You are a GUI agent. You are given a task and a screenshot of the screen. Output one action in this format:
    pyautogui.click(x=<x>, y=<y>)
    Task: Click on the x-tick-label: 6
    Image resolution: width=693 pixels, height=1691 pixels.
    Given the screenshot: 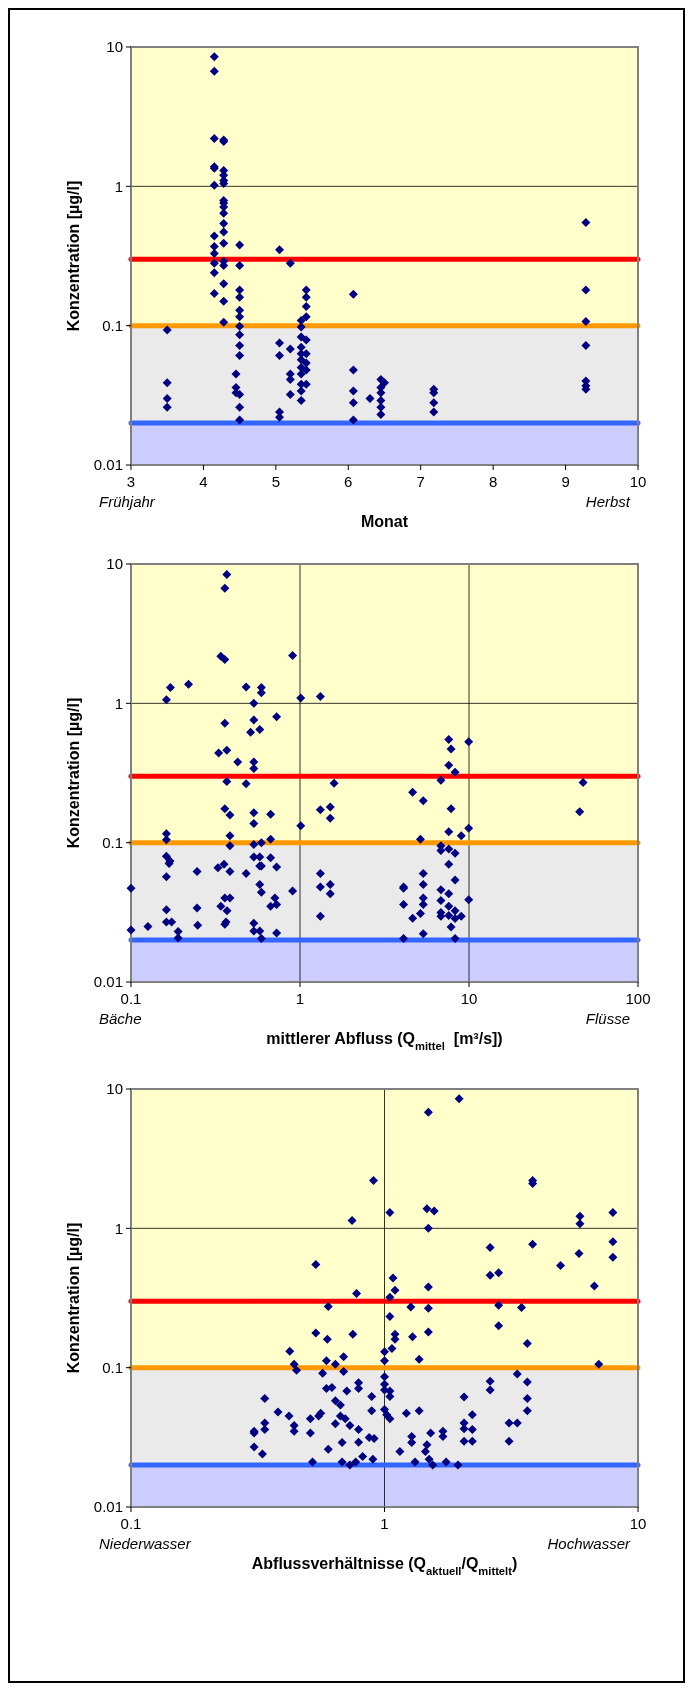 What is the action you would take?
    pyautogui.click(x=348, y=481)
    